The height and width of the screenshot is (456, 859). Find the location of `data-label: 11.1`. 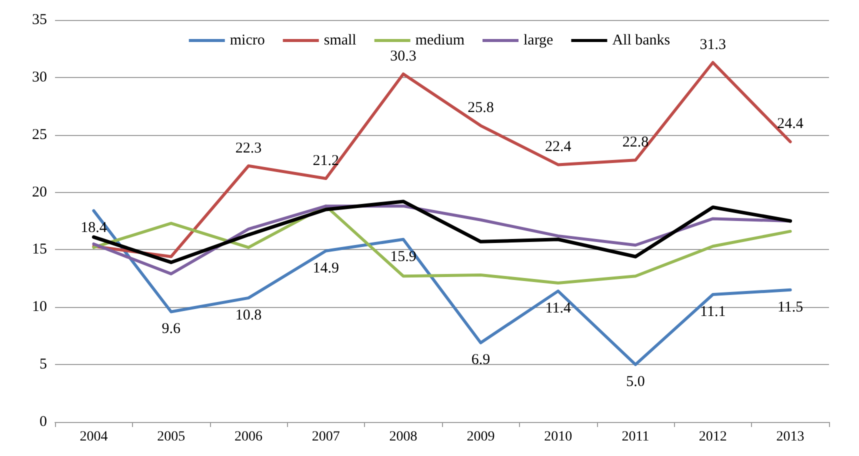

data-label: 11.1 is located at coordinates (713, 312).